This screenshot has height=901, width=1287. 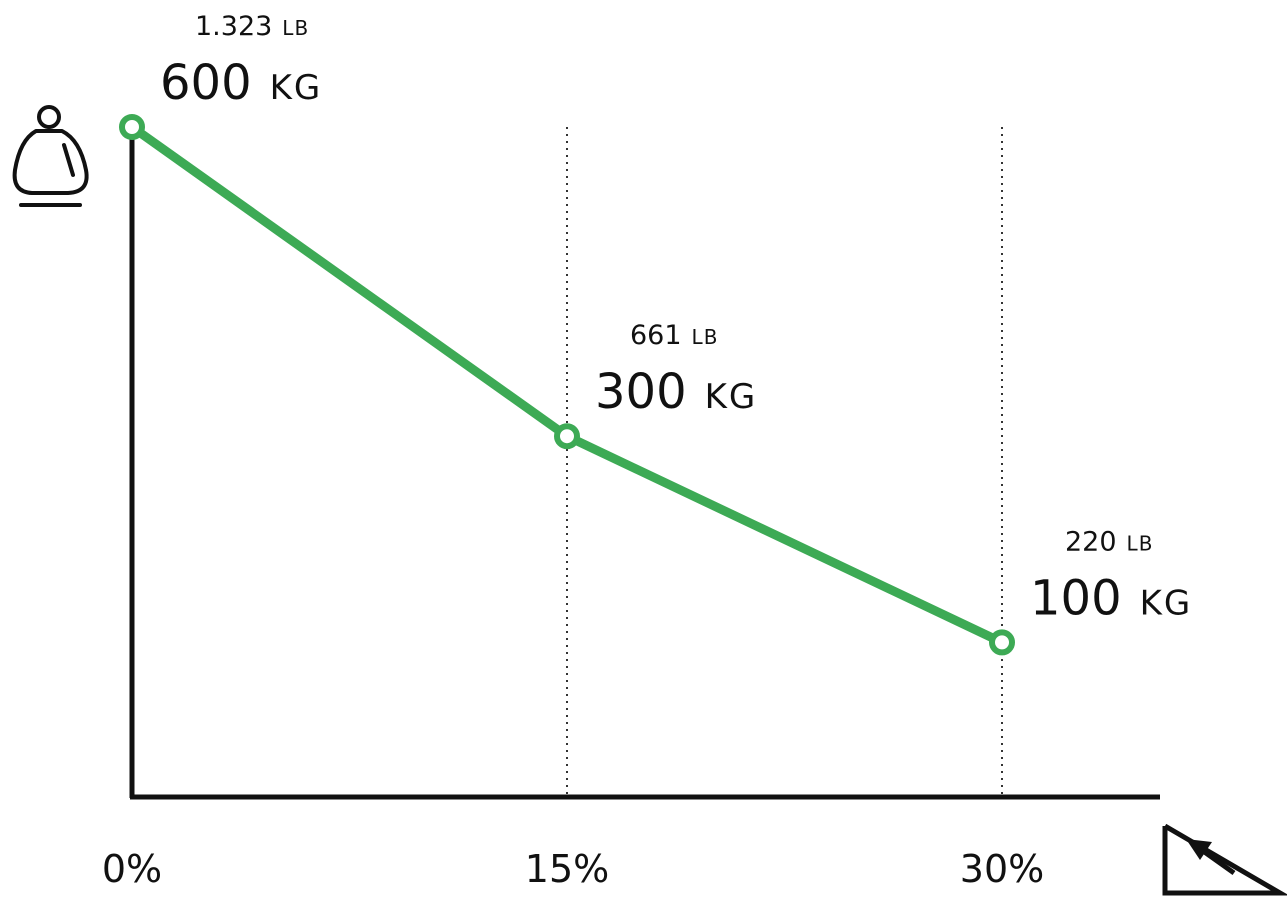 I want to click on lb-value: 661, so click(x=656, y=335).